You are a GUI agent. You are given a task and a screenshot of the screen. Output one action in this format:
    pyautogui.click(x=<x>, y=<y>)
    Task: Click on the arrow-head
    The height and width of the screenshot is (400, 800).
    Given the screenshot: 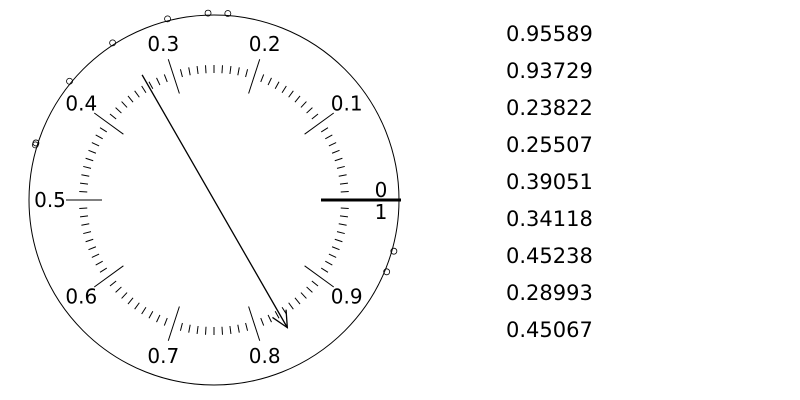 What is the action you would take?
    pyautogui.click(x=280, y=319)
    